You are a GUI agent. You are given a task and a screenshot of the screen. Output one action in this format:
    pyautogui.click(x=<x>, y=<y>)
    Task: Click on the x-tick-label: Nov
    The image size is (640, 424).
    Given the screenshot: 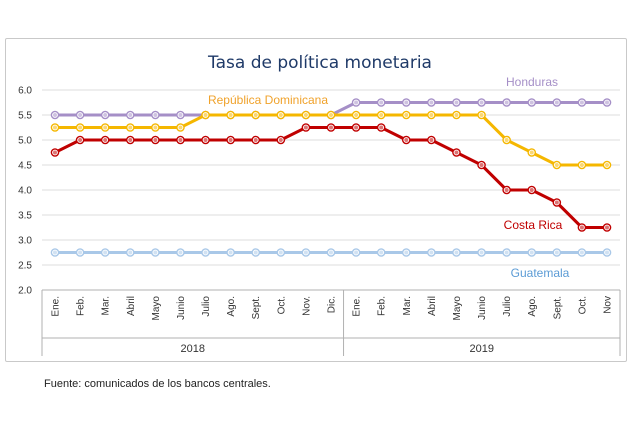 What is the action you would take?
    pyautogui.click(x=608, y=305)
    